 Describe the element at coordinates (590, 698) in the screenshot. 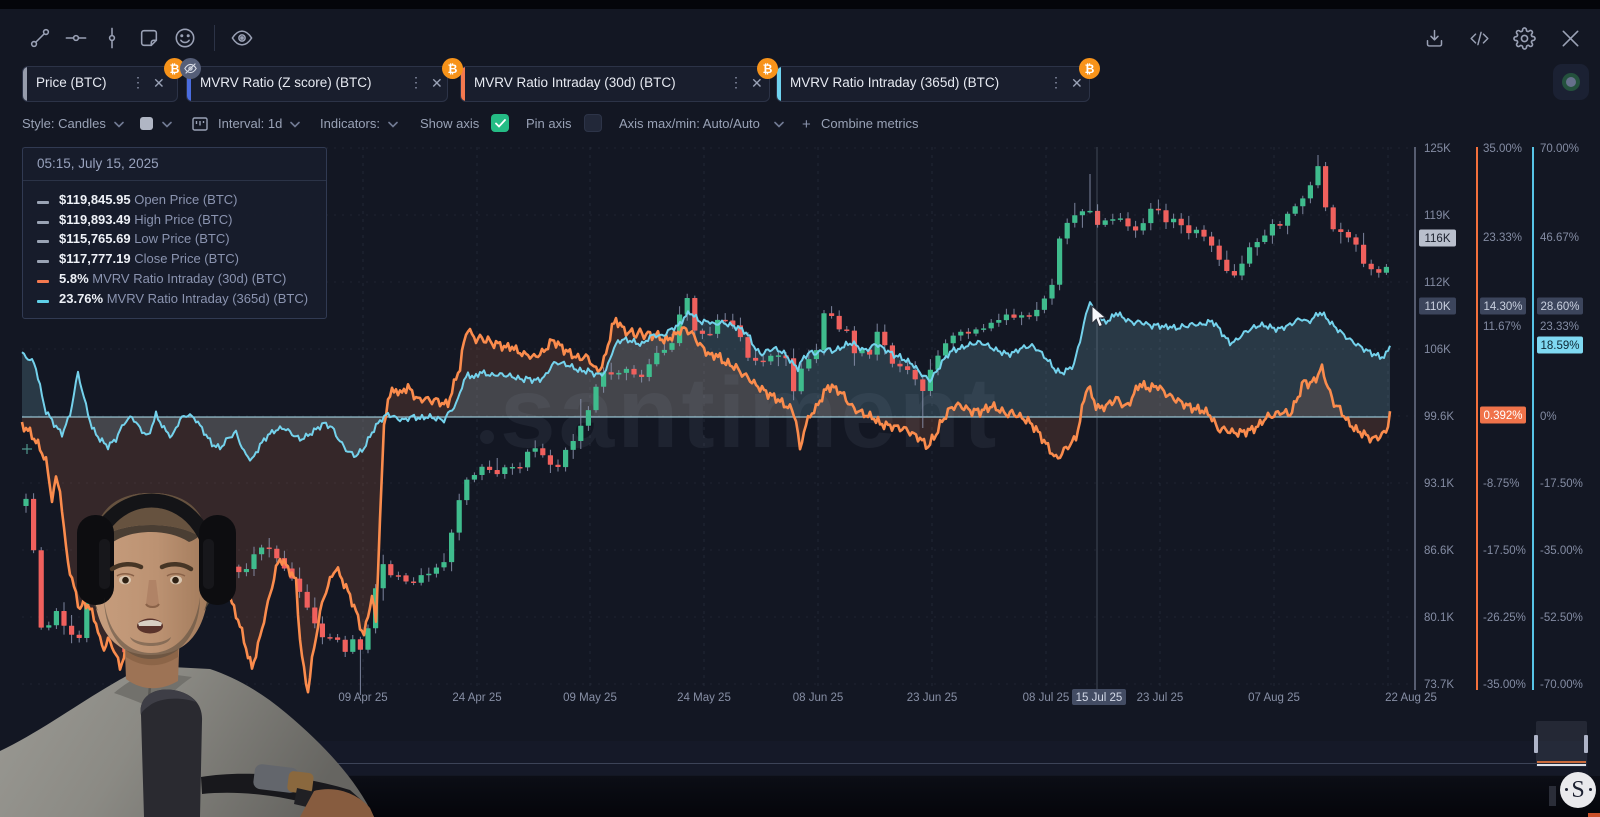

I see `svg-text: 09 May 25` at that location.